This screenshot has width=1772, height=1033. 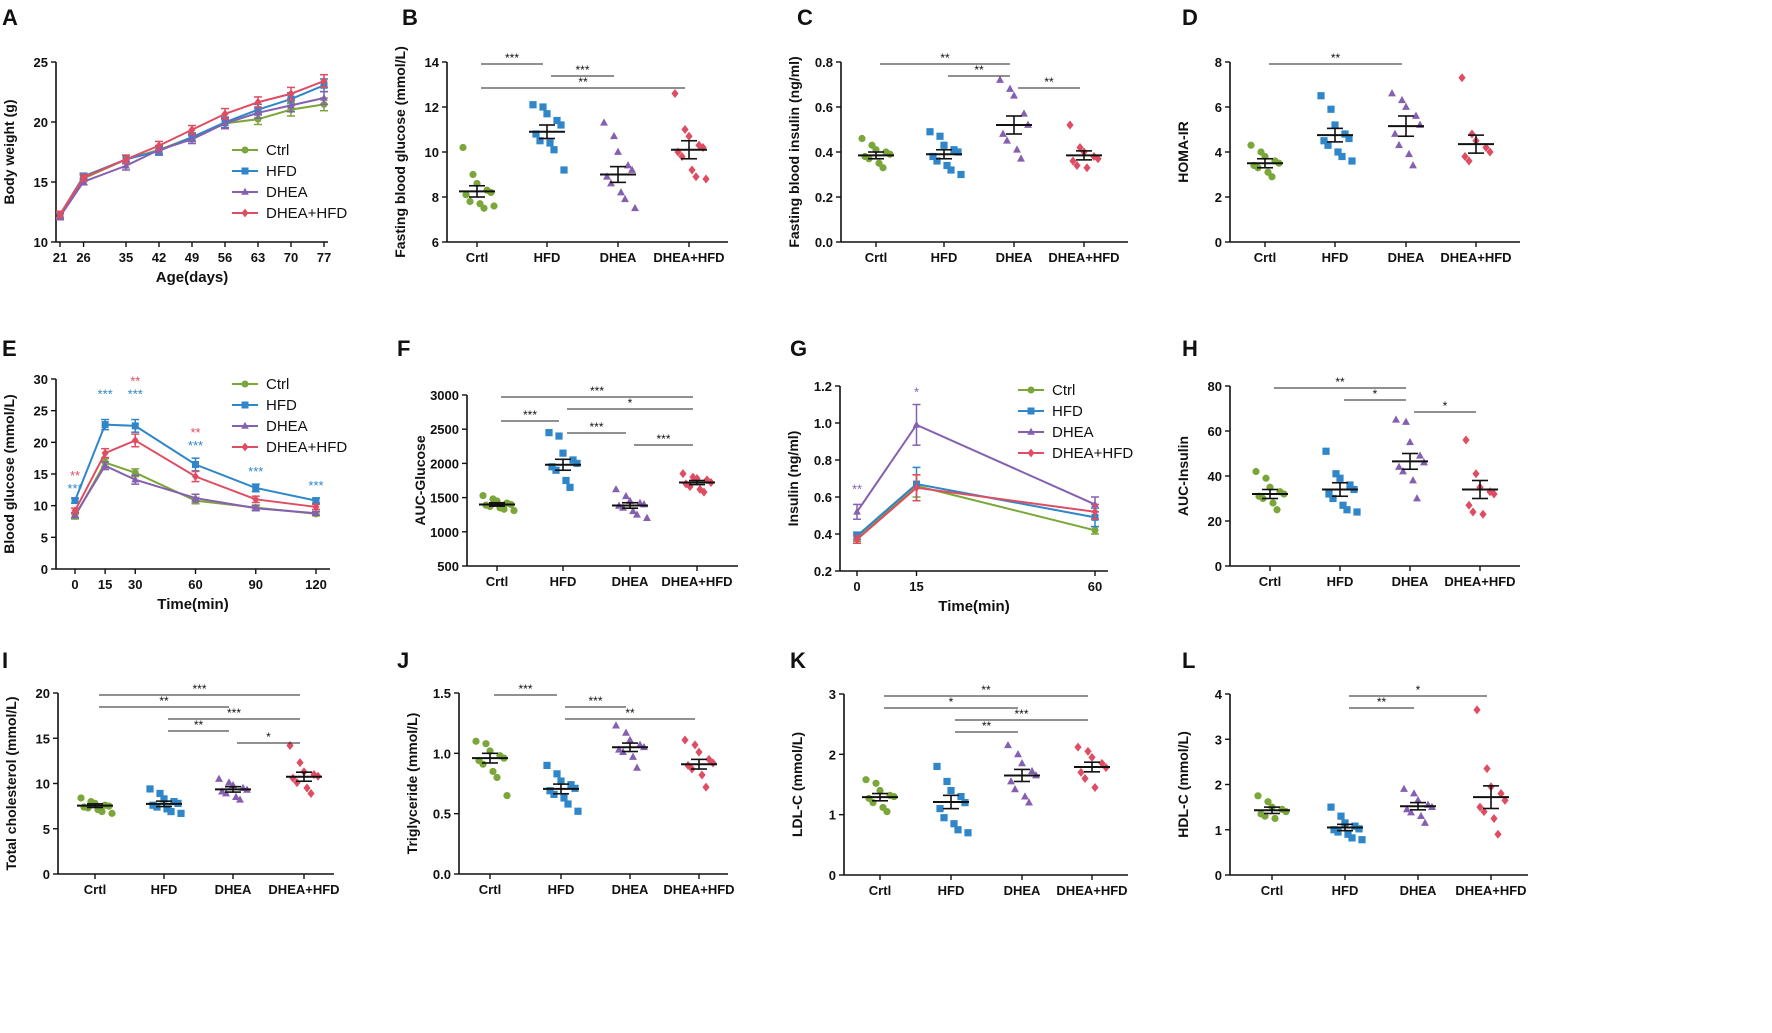 What do you see at coordinates (83, 257) in the screenshot?
I see `panel-a-x-tick-label: 26` at bounding box center [83, 257].